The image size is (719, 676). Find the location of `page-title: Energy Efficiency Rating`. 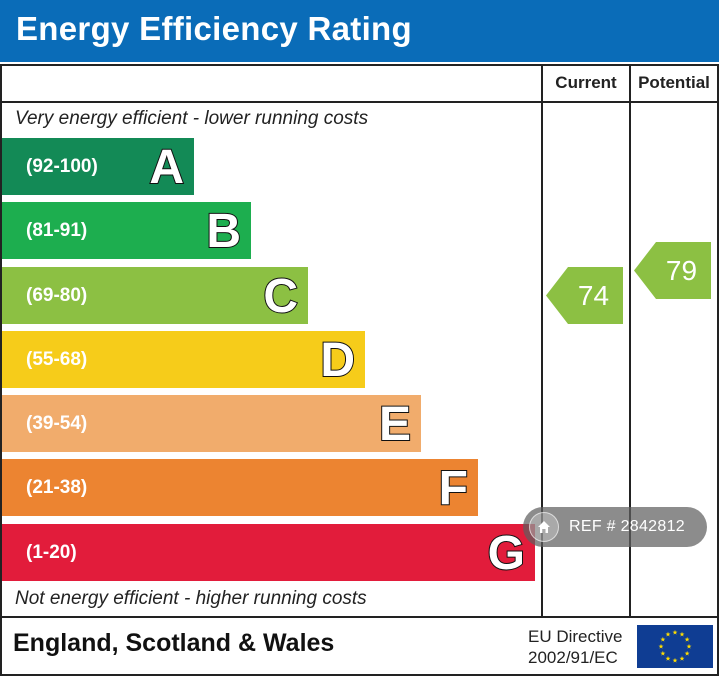

page-title: Energy Efficiency Rating is located at coordinates (214, 28).